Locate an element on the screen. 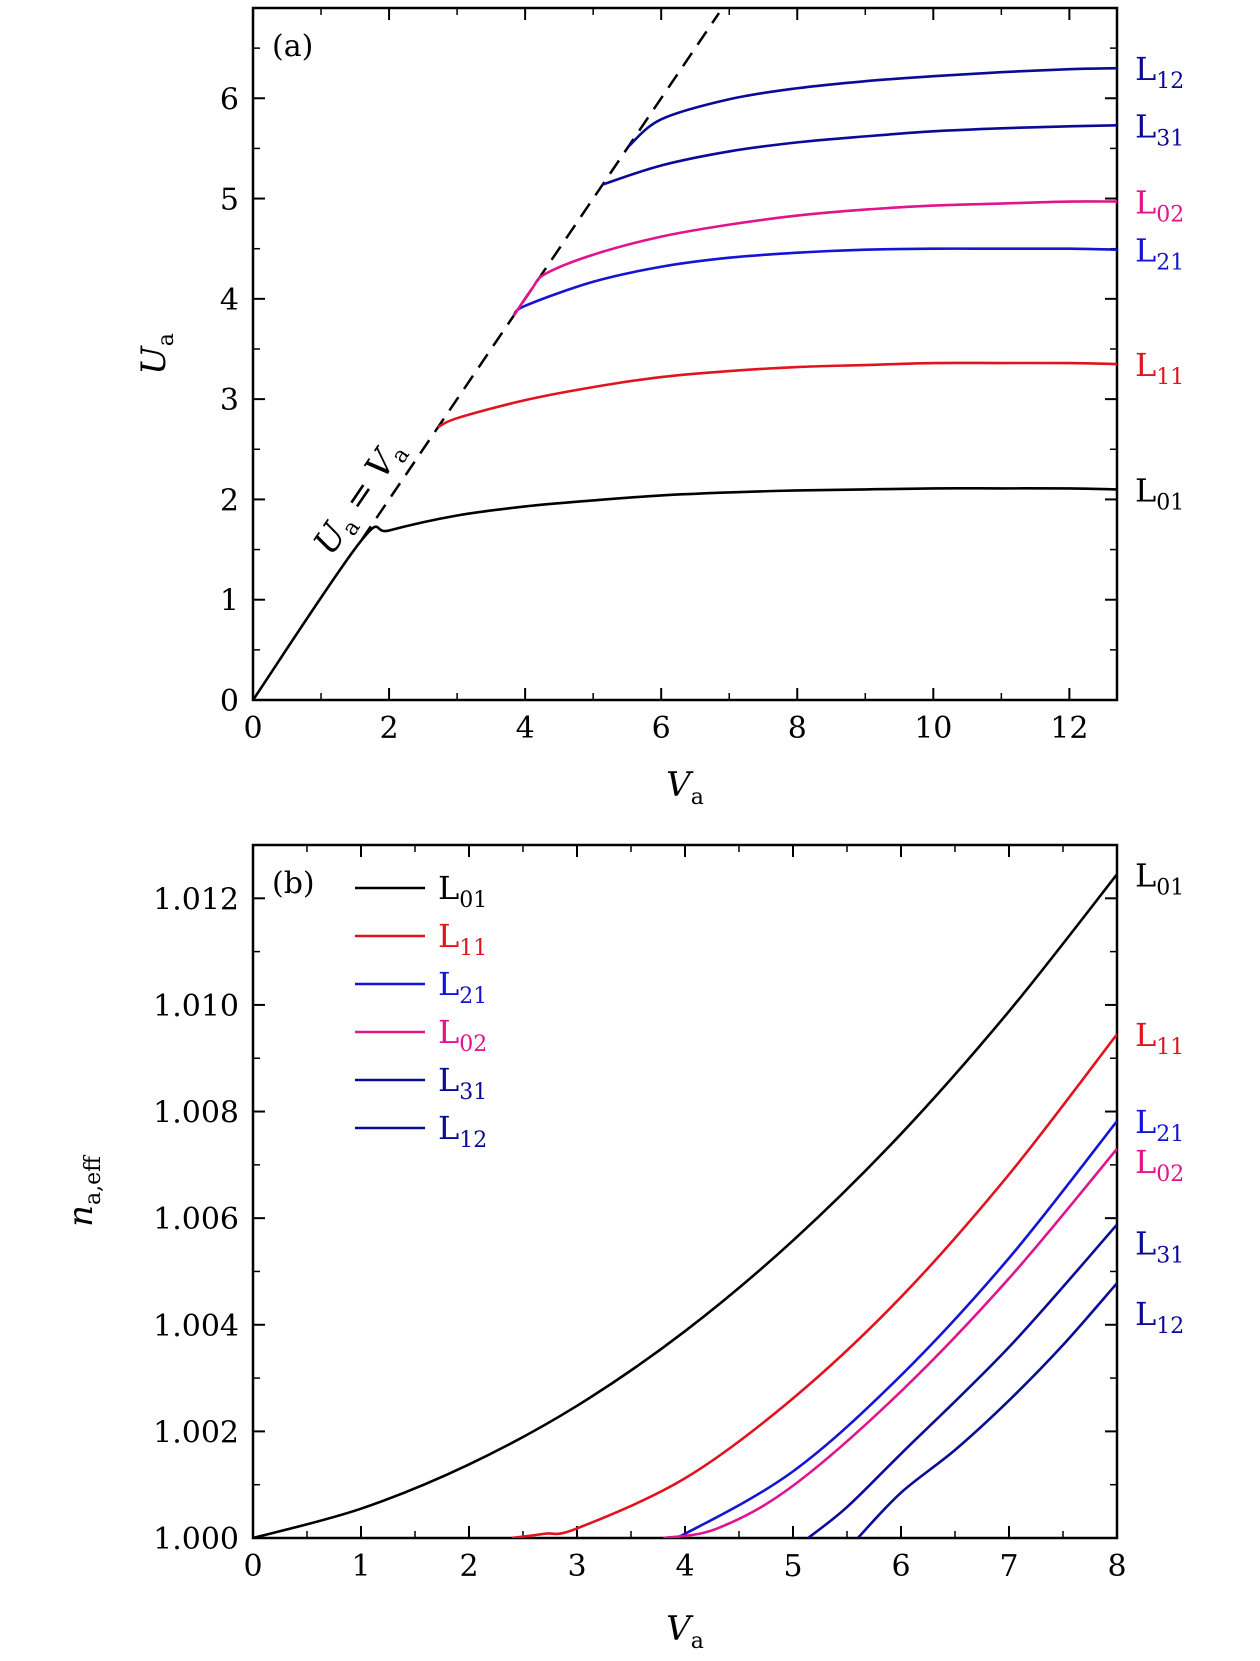 The image size is (1260, 1661). y-tick-label: 4 is located at coordinates (229, 300).